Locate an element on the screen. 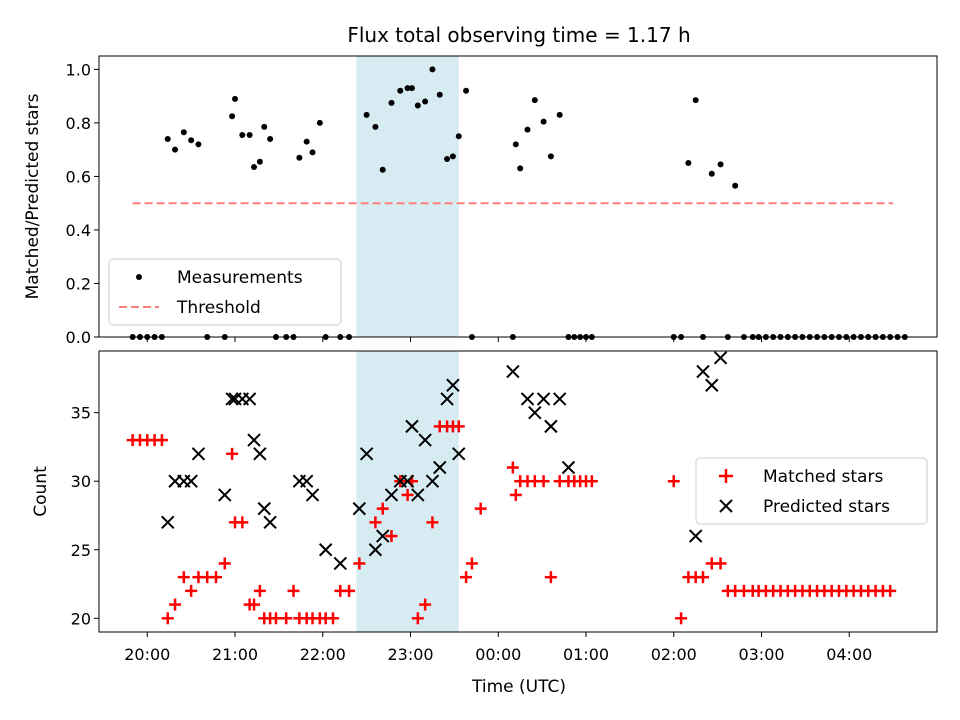 This screenshot has height=720, width=960. y-tick-label: 30 is located at coordinates (81, 481).